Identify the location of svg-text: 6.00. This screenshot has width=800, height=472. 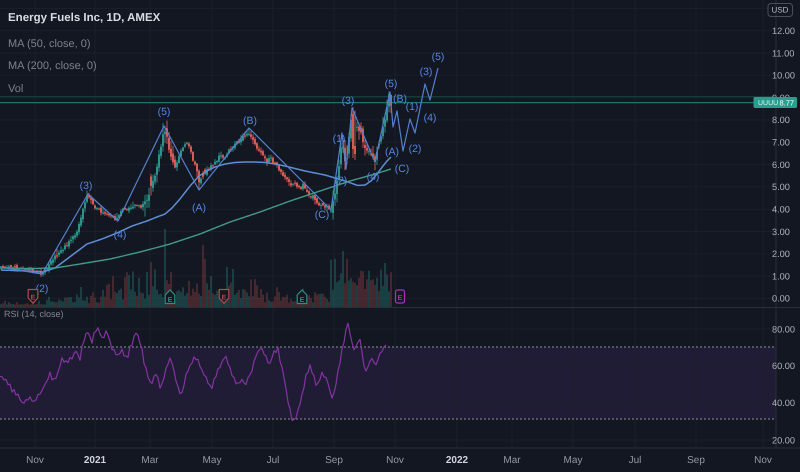
(781, 165).